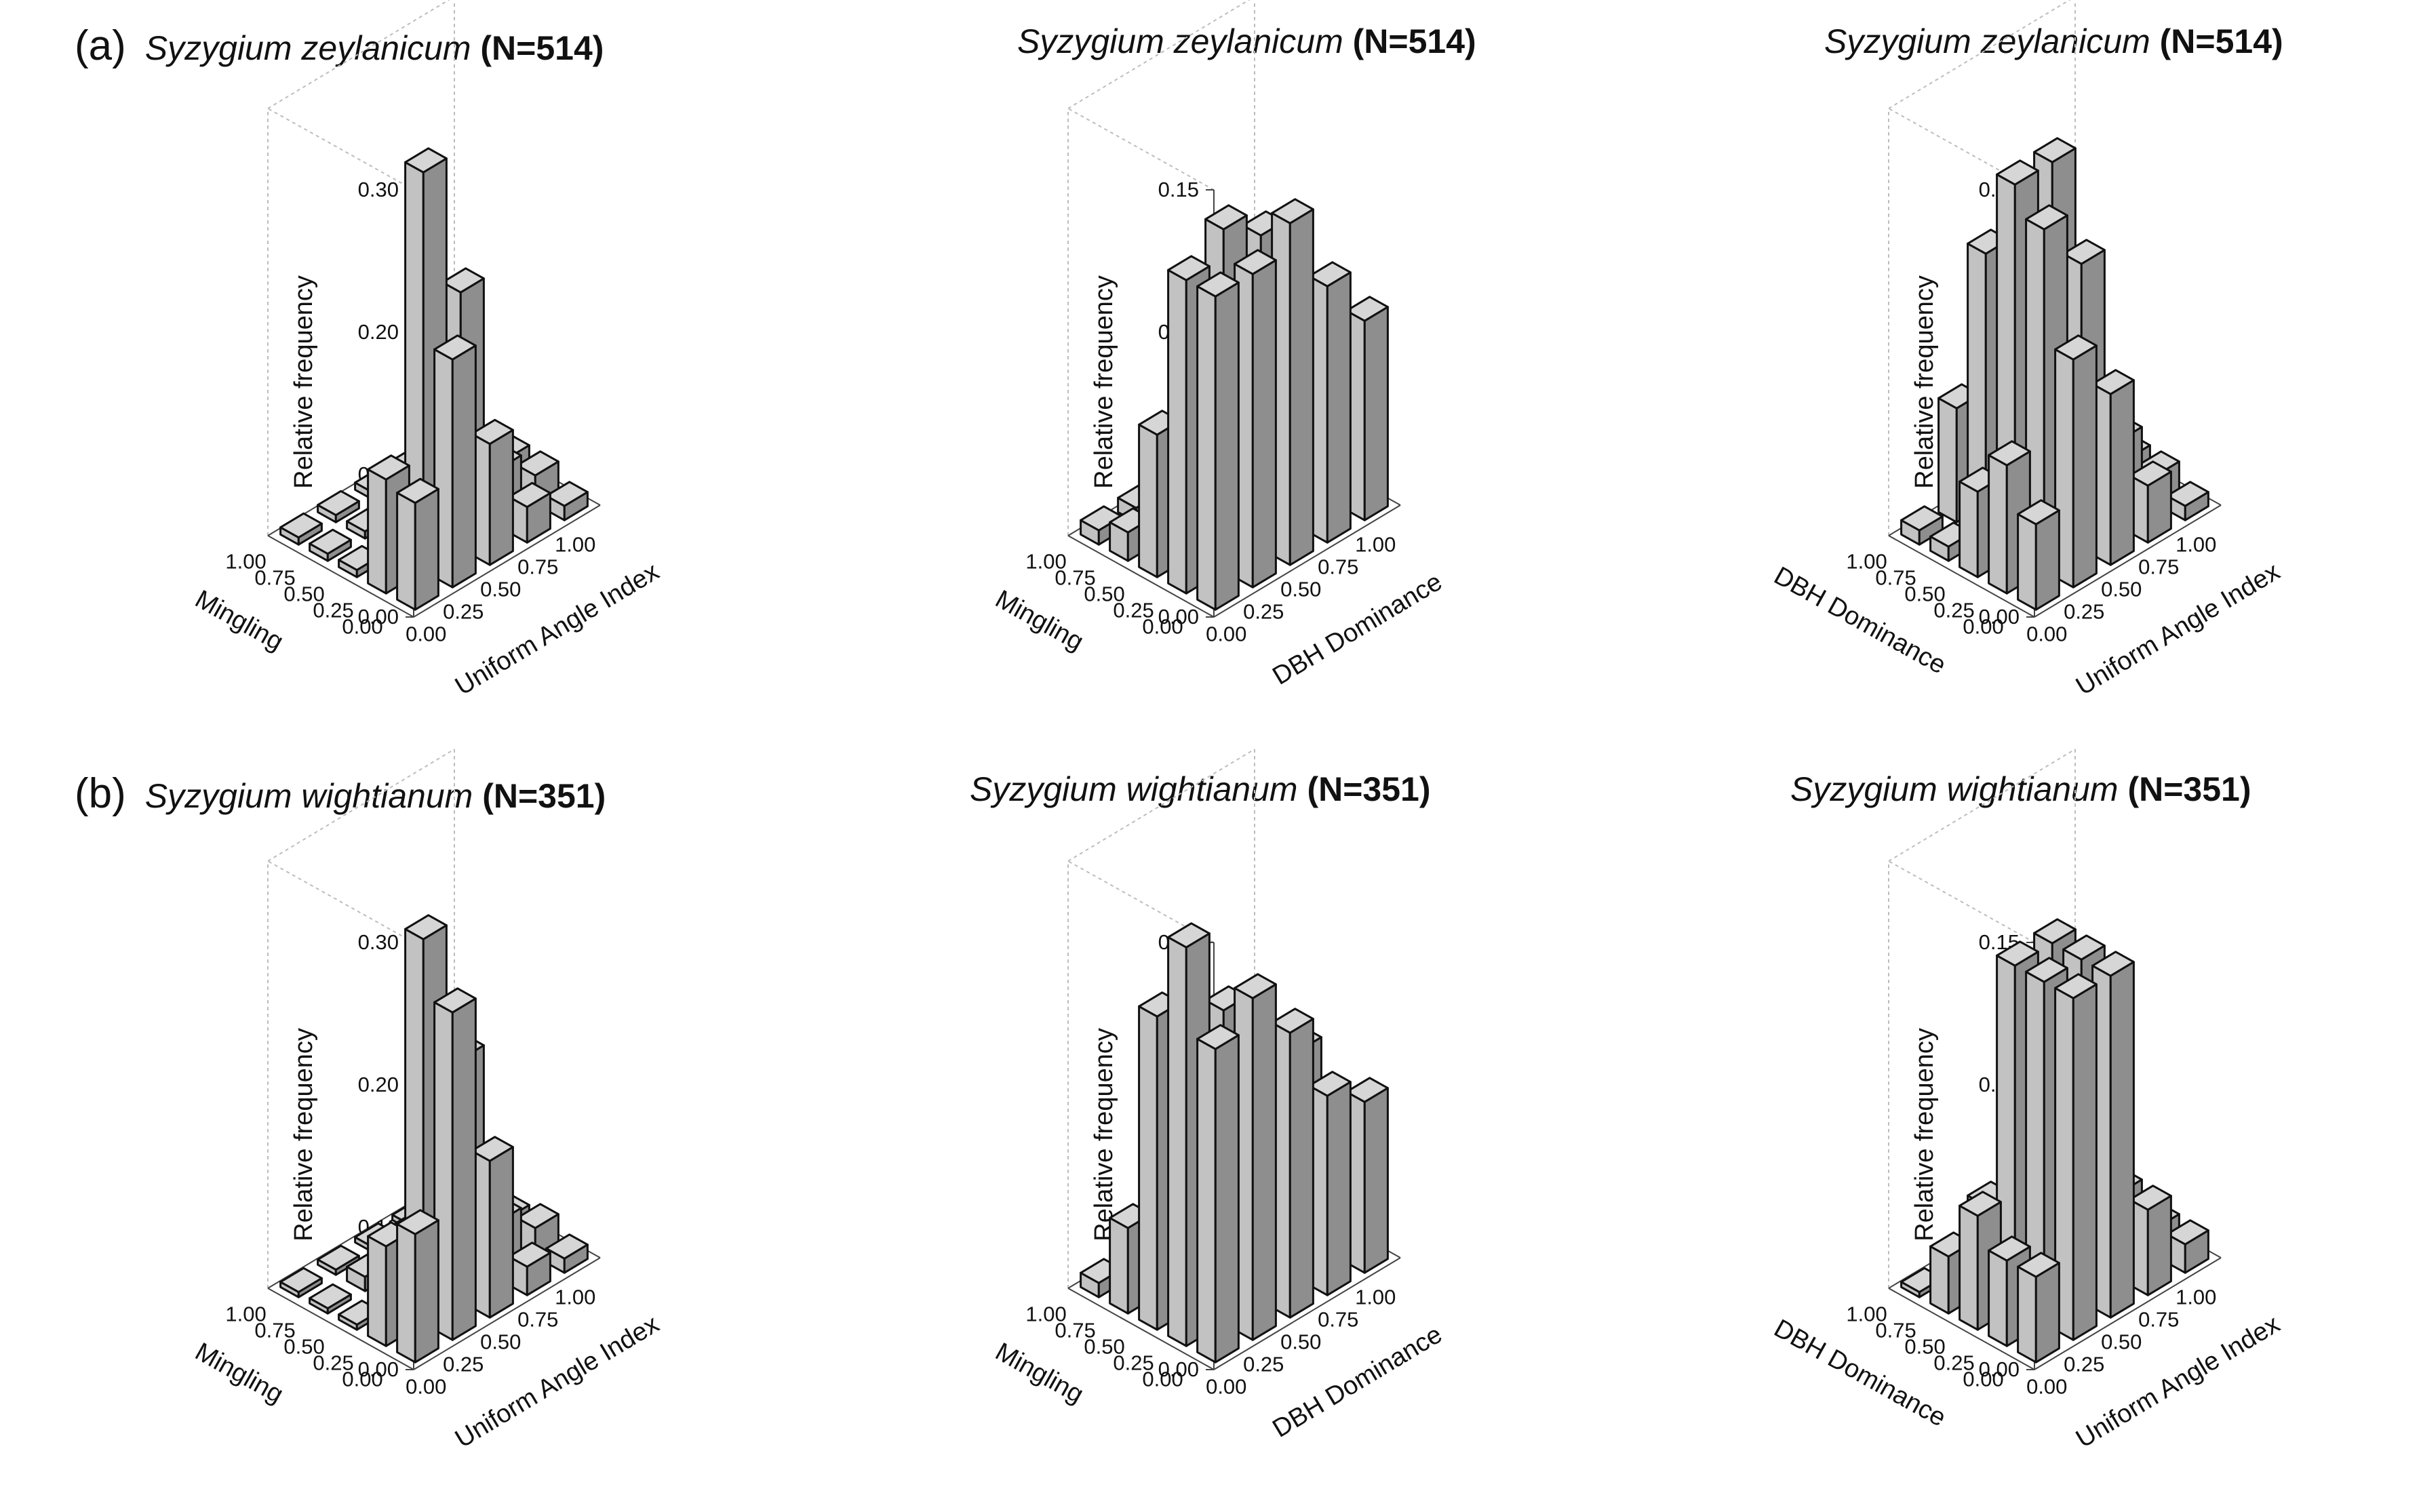 Image resolution: width=2421 pixels, height=1512 pixels. Describe the element at coordinates (1369, 789) in the screenshot. I see `sample-size: (N=351)` at that location.